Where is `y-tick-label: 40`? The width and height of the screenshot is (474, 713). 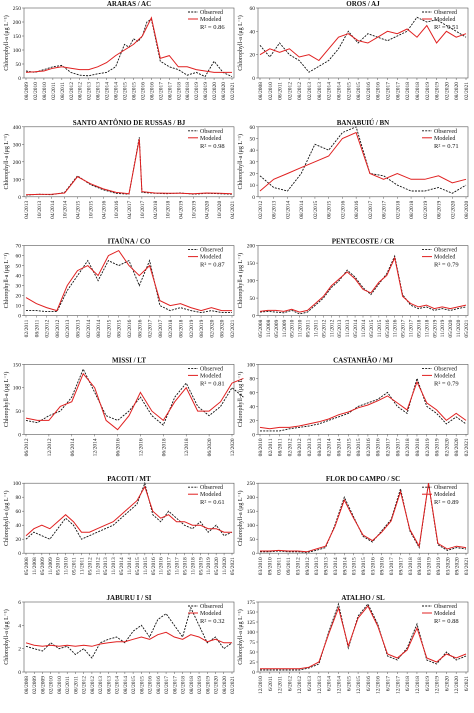 y-tick-label: 40 is located at coordinates (253, 407).